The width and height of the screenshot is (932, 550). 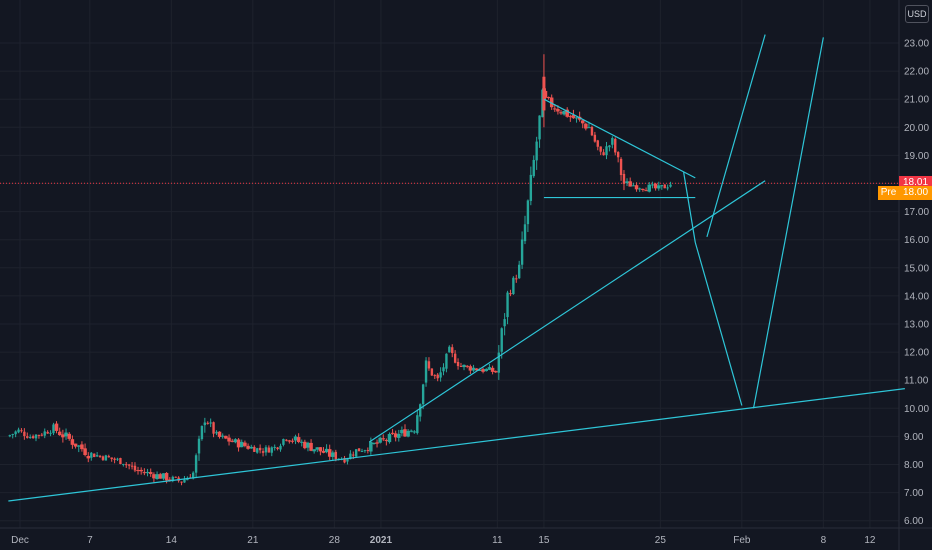 I want to click on y-tick-label: 16.00, so click(x=916, y=240).